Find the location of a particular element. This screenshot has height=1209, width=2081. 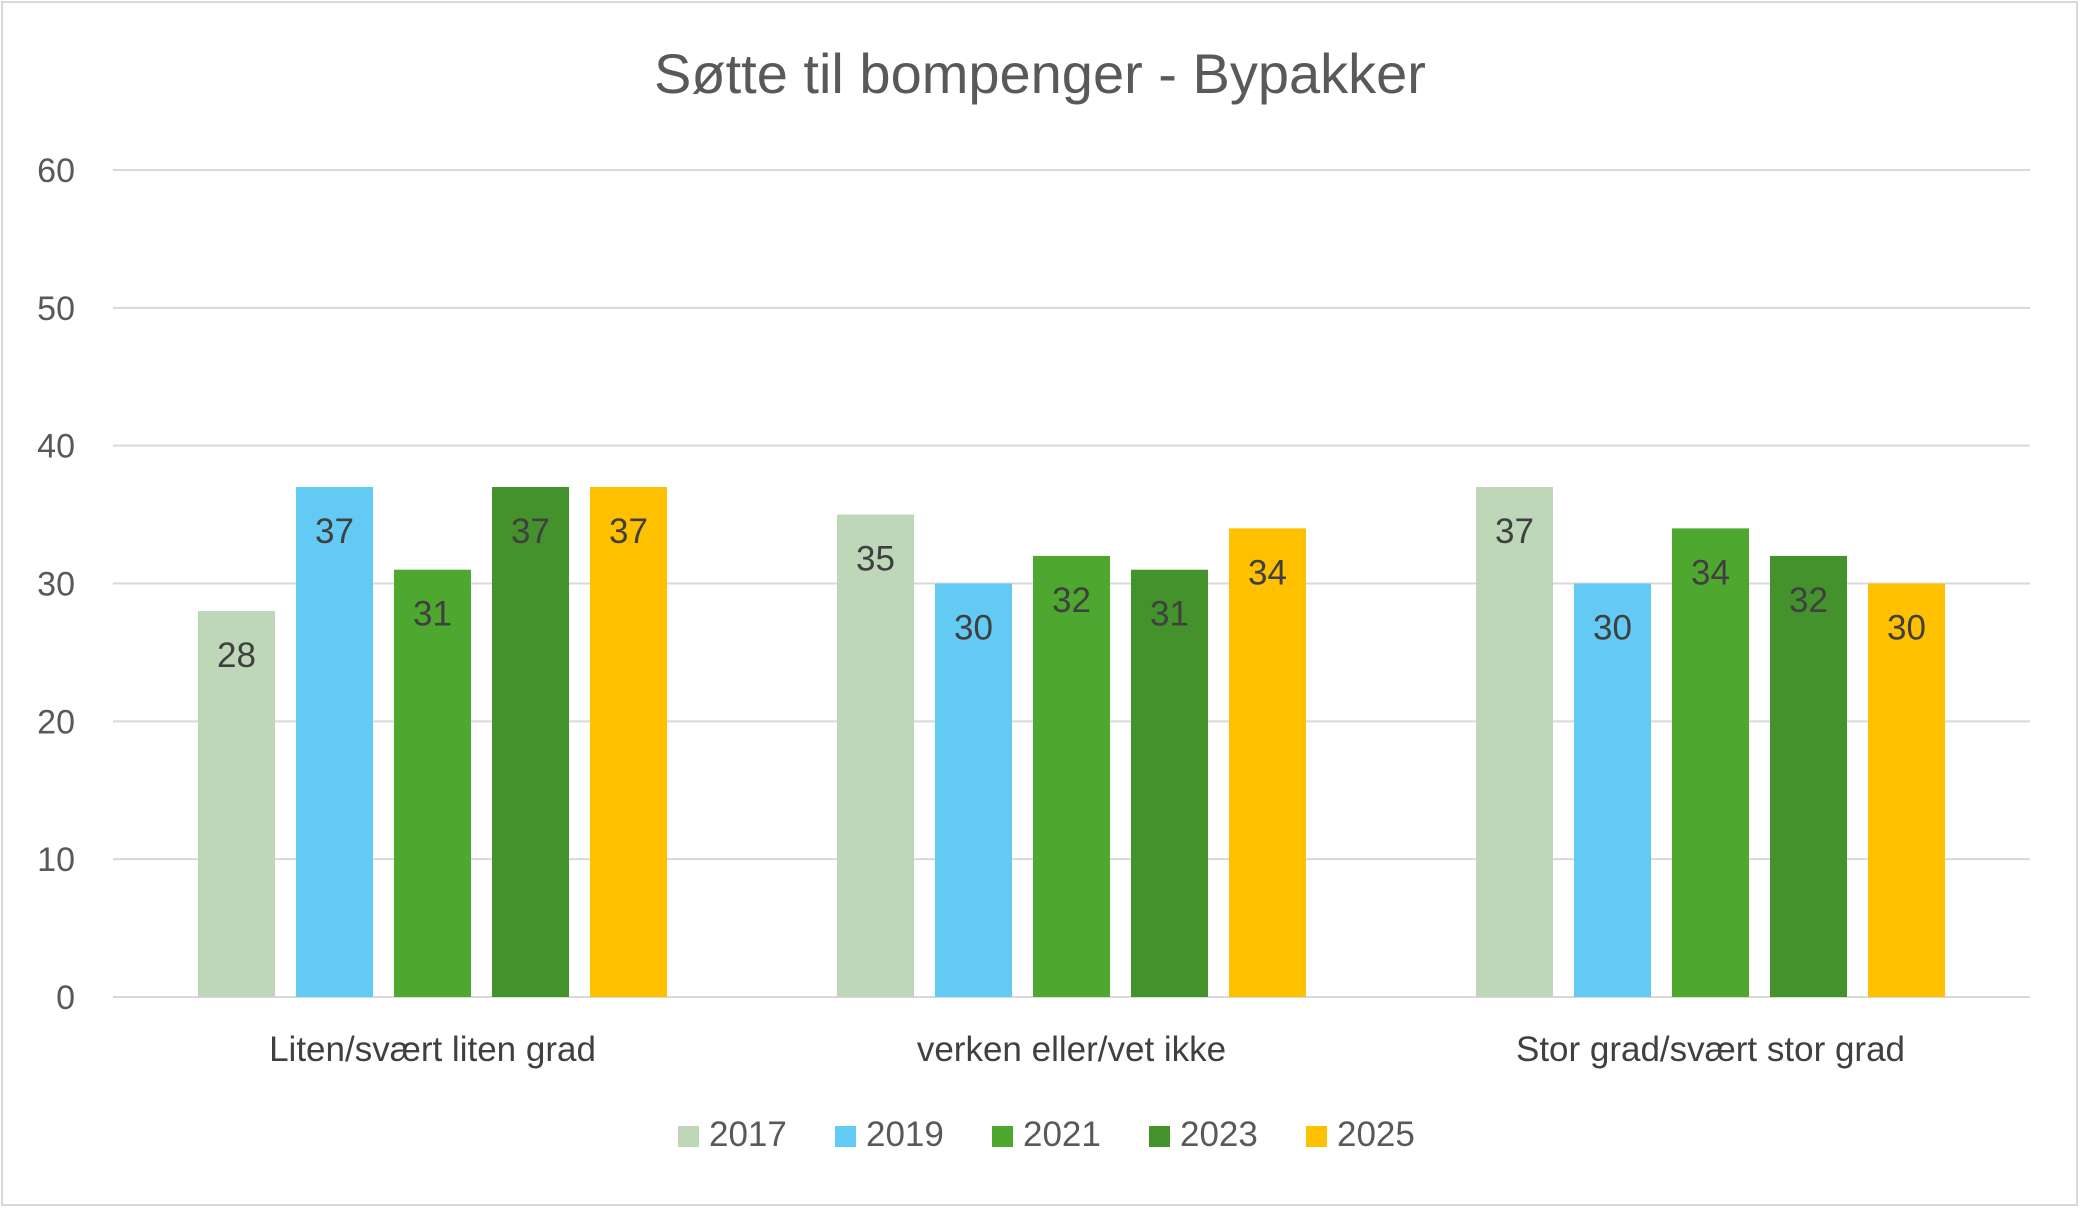

data-label: 35 is located at coordinates (875, 559).